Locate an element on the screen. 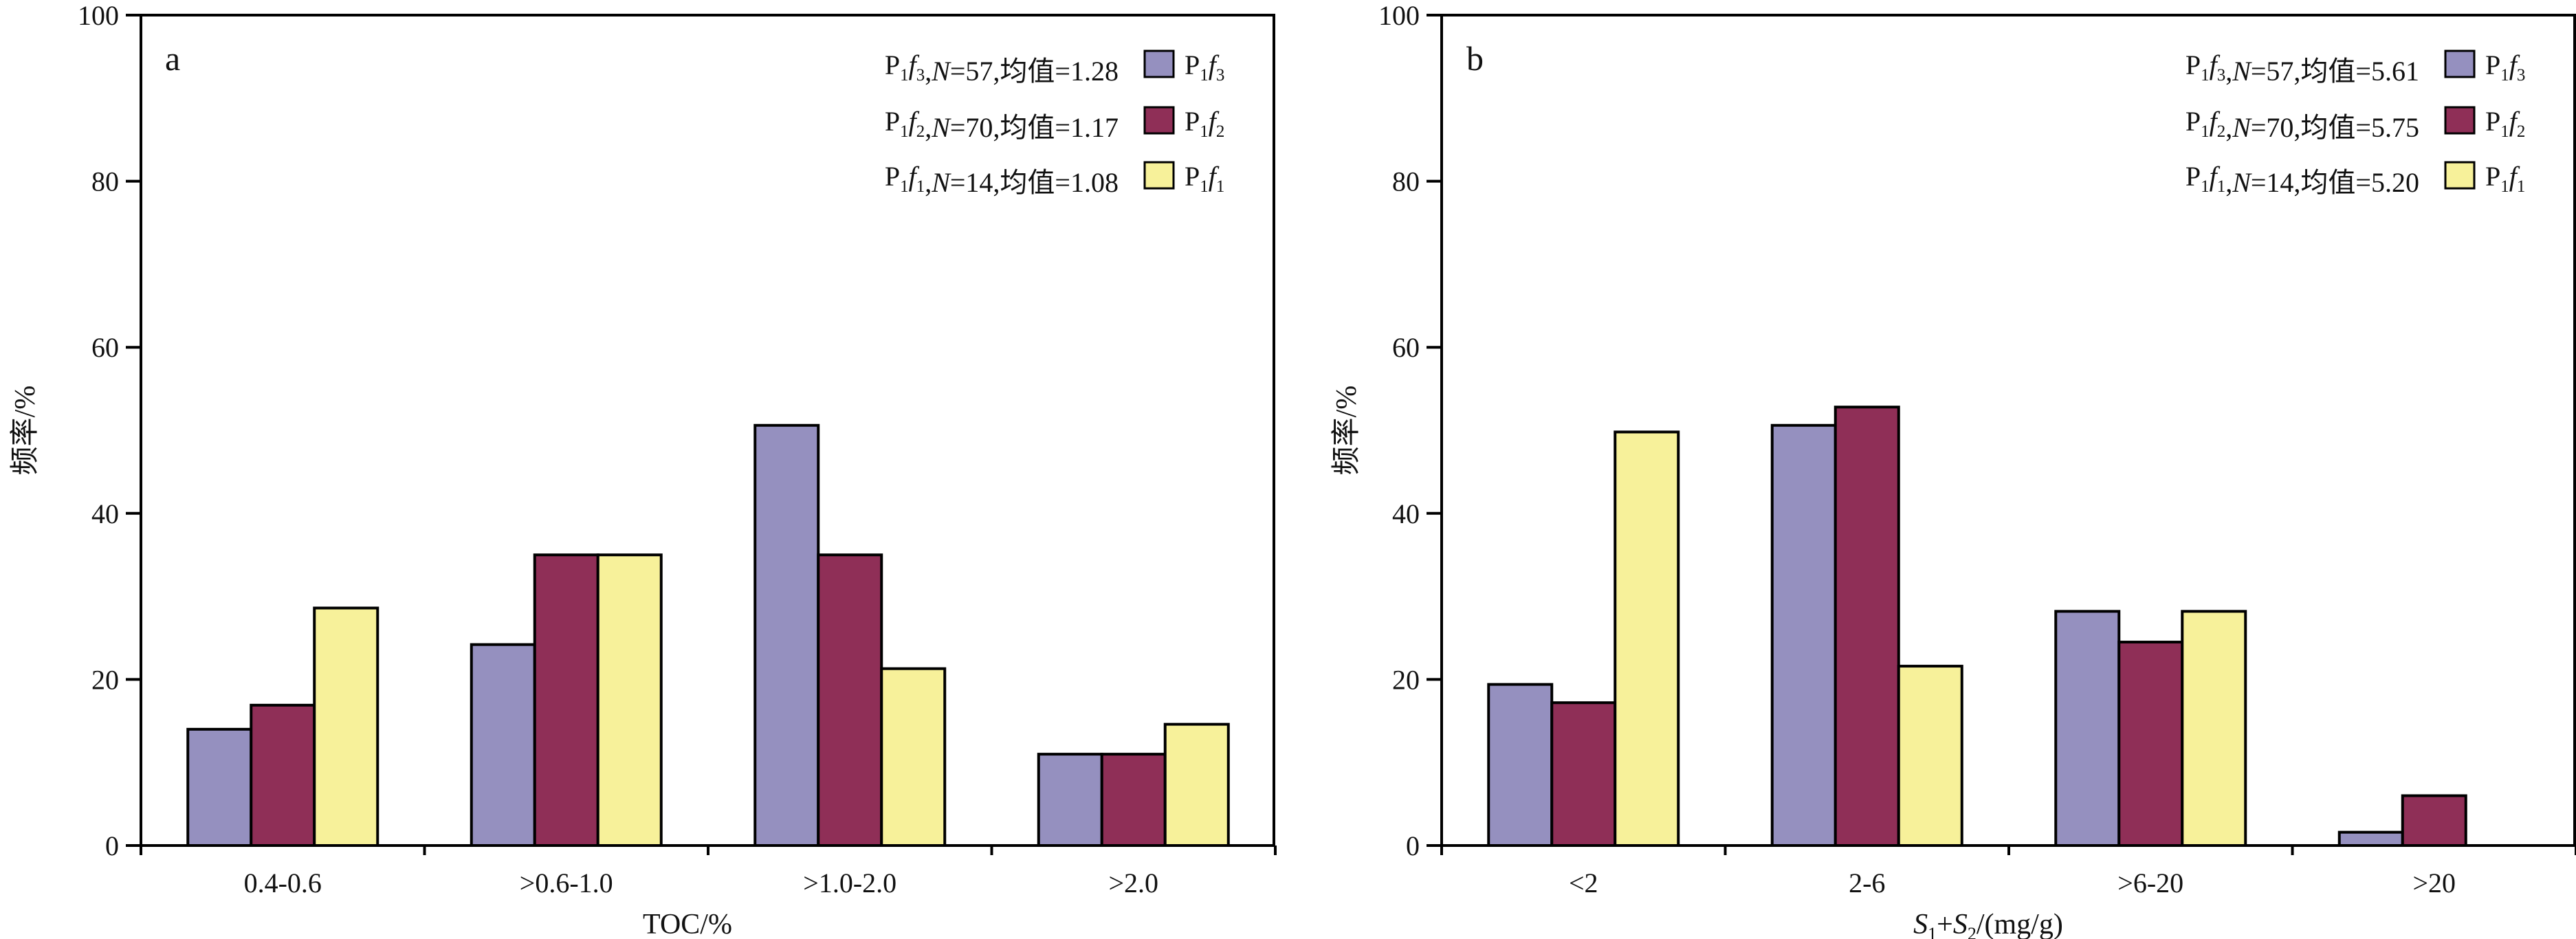  legend-item: P1f1,N=14,均值=5.20 P1f1 is located at coordinates (2356, 179).